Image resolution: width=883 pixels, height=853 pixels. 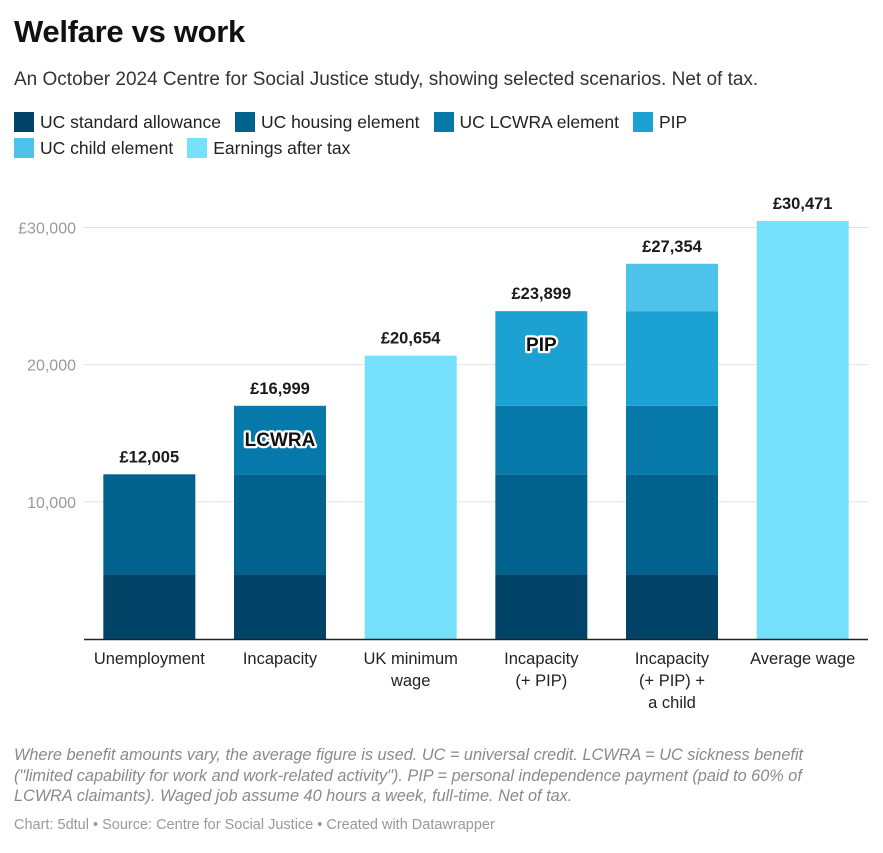 What do you see at coordinates (803, 204) in the screenshot?
I see `bar-total-label: £30,471` at bounding box center [803, 204].